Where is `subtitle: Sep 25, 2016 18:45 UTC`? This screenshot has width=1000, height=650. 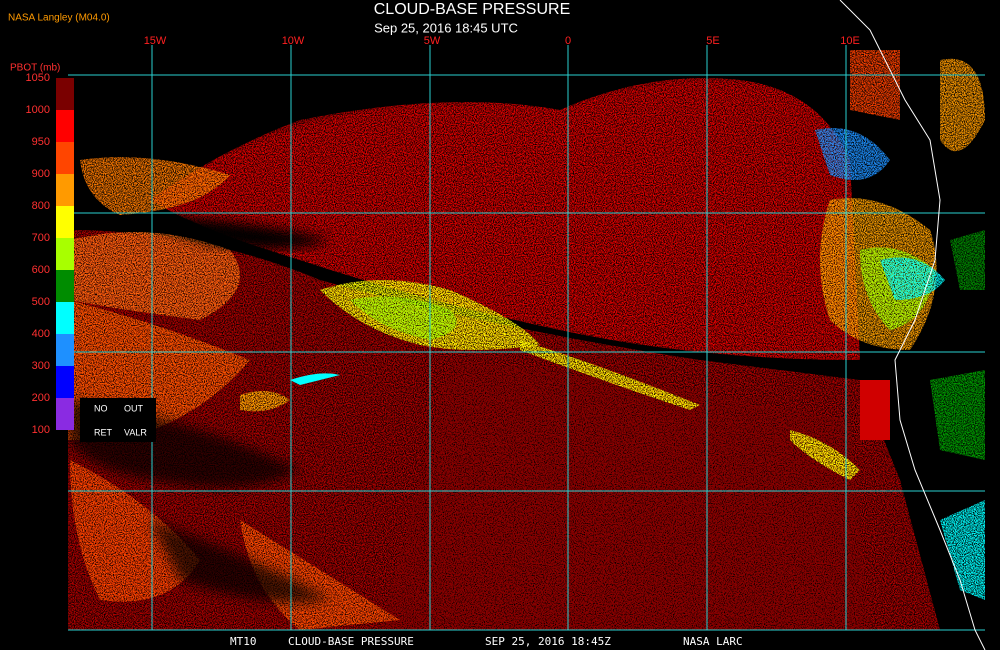 subtitle: Sep 25, 2016 18:45 UTC is located at coordinates (446, 27).